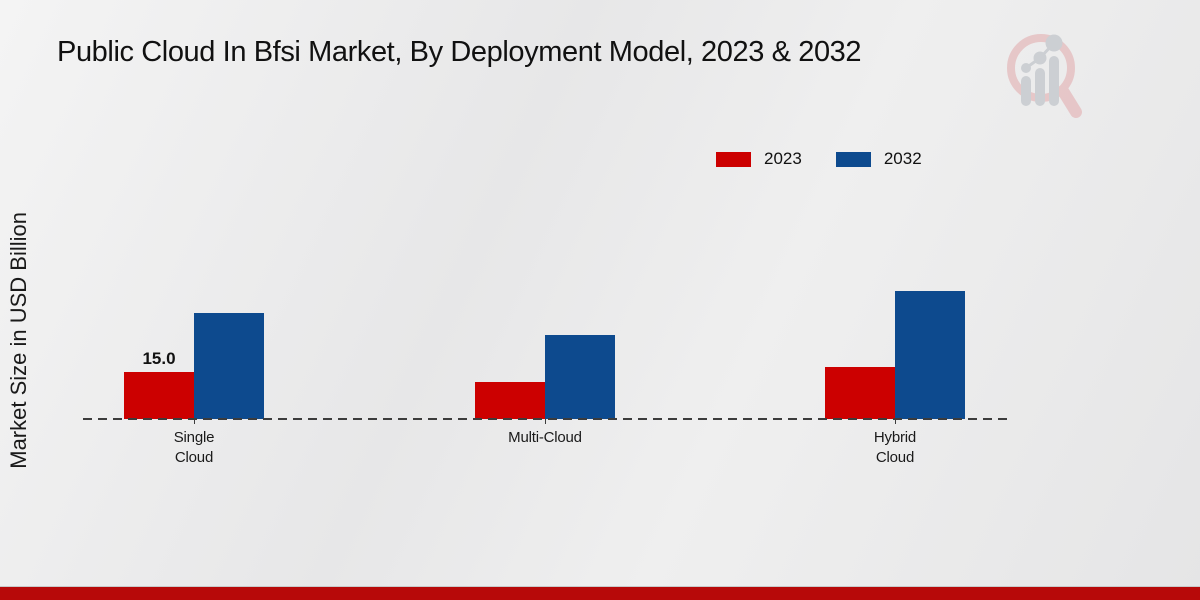  I want to click on bar-2023-hybrid-cloud, so click(860, 393).